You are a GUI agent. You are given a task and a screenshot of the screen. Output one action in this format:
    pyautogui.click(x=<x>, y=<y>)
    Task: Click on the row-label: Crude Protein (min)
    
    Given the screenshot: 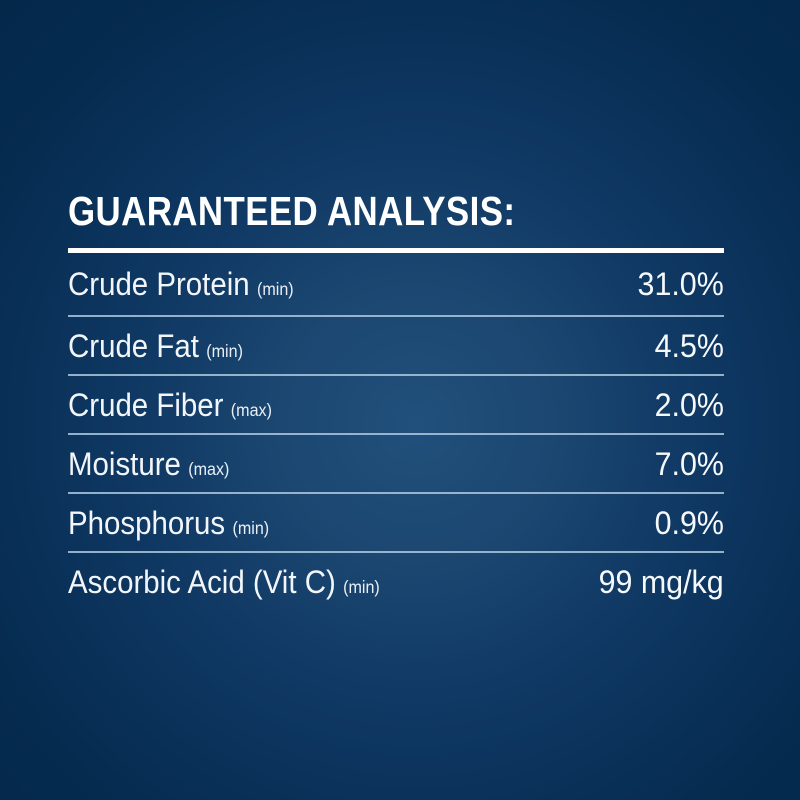 What is the action you would take?
    pyautogui.click(x=181, y=284)
    